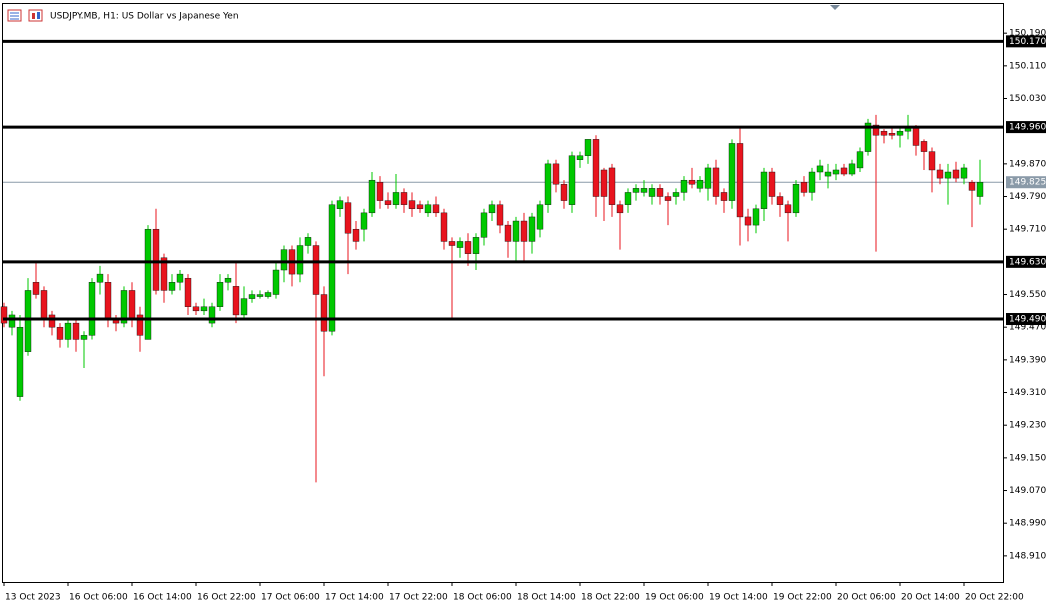  I want to click on x-tick-label: 19 Oct 22:00, so click(802, 598).